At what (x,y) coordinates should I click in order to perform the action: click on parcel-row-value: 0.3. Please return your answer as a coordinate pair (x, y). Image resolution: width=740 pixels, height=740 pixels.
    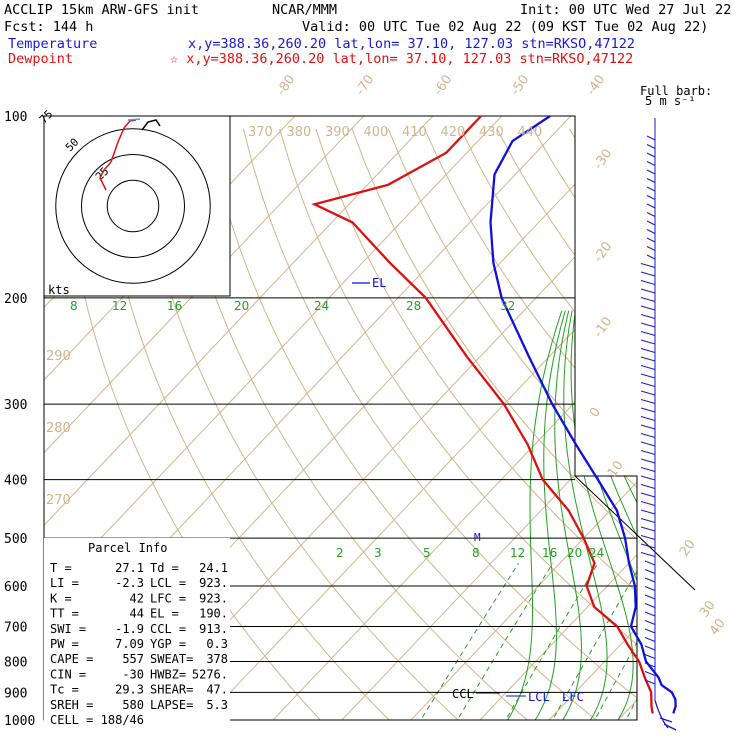
    Looking at the image, I should click on (217, 644).